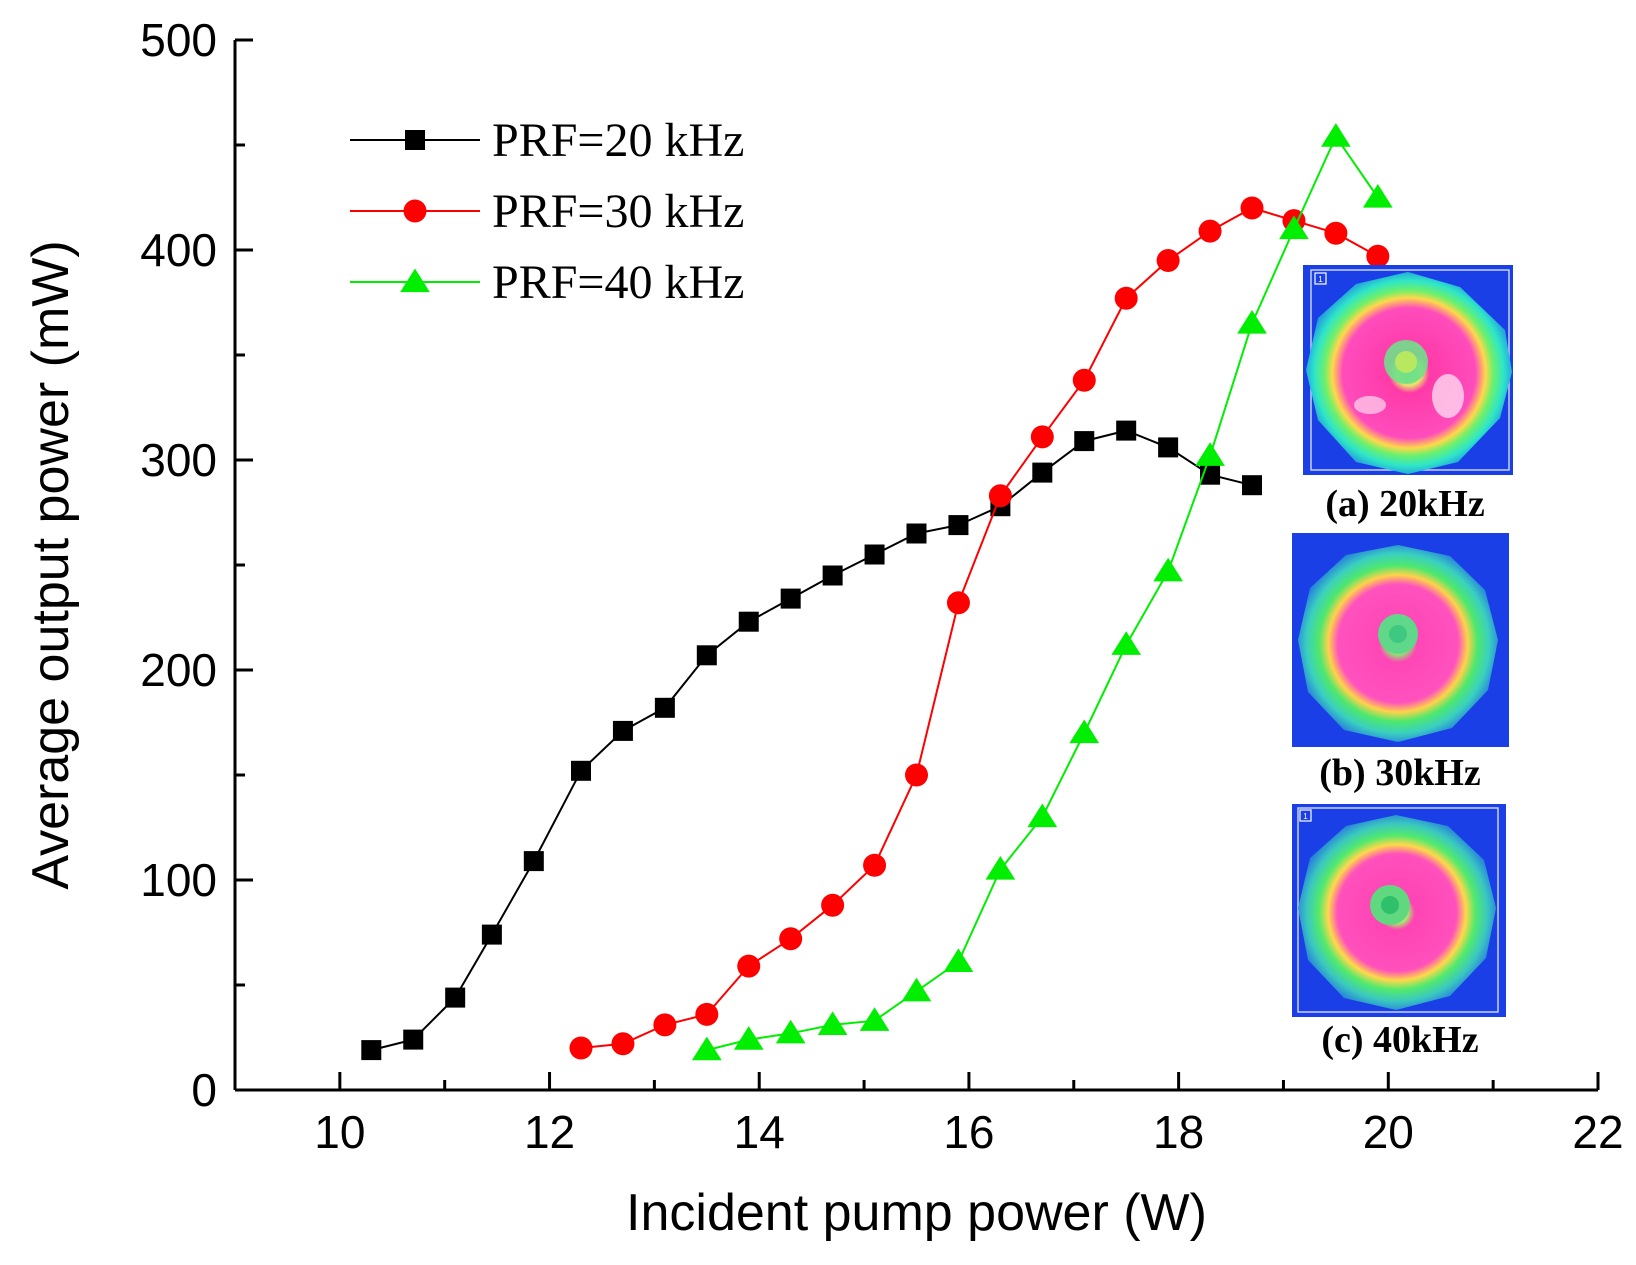  What do you see at coordinates (196, 565) in the screenshot?
I see `y-axis-ticks: 0 100 200 300 400 500` at bounding box center [196, 565].